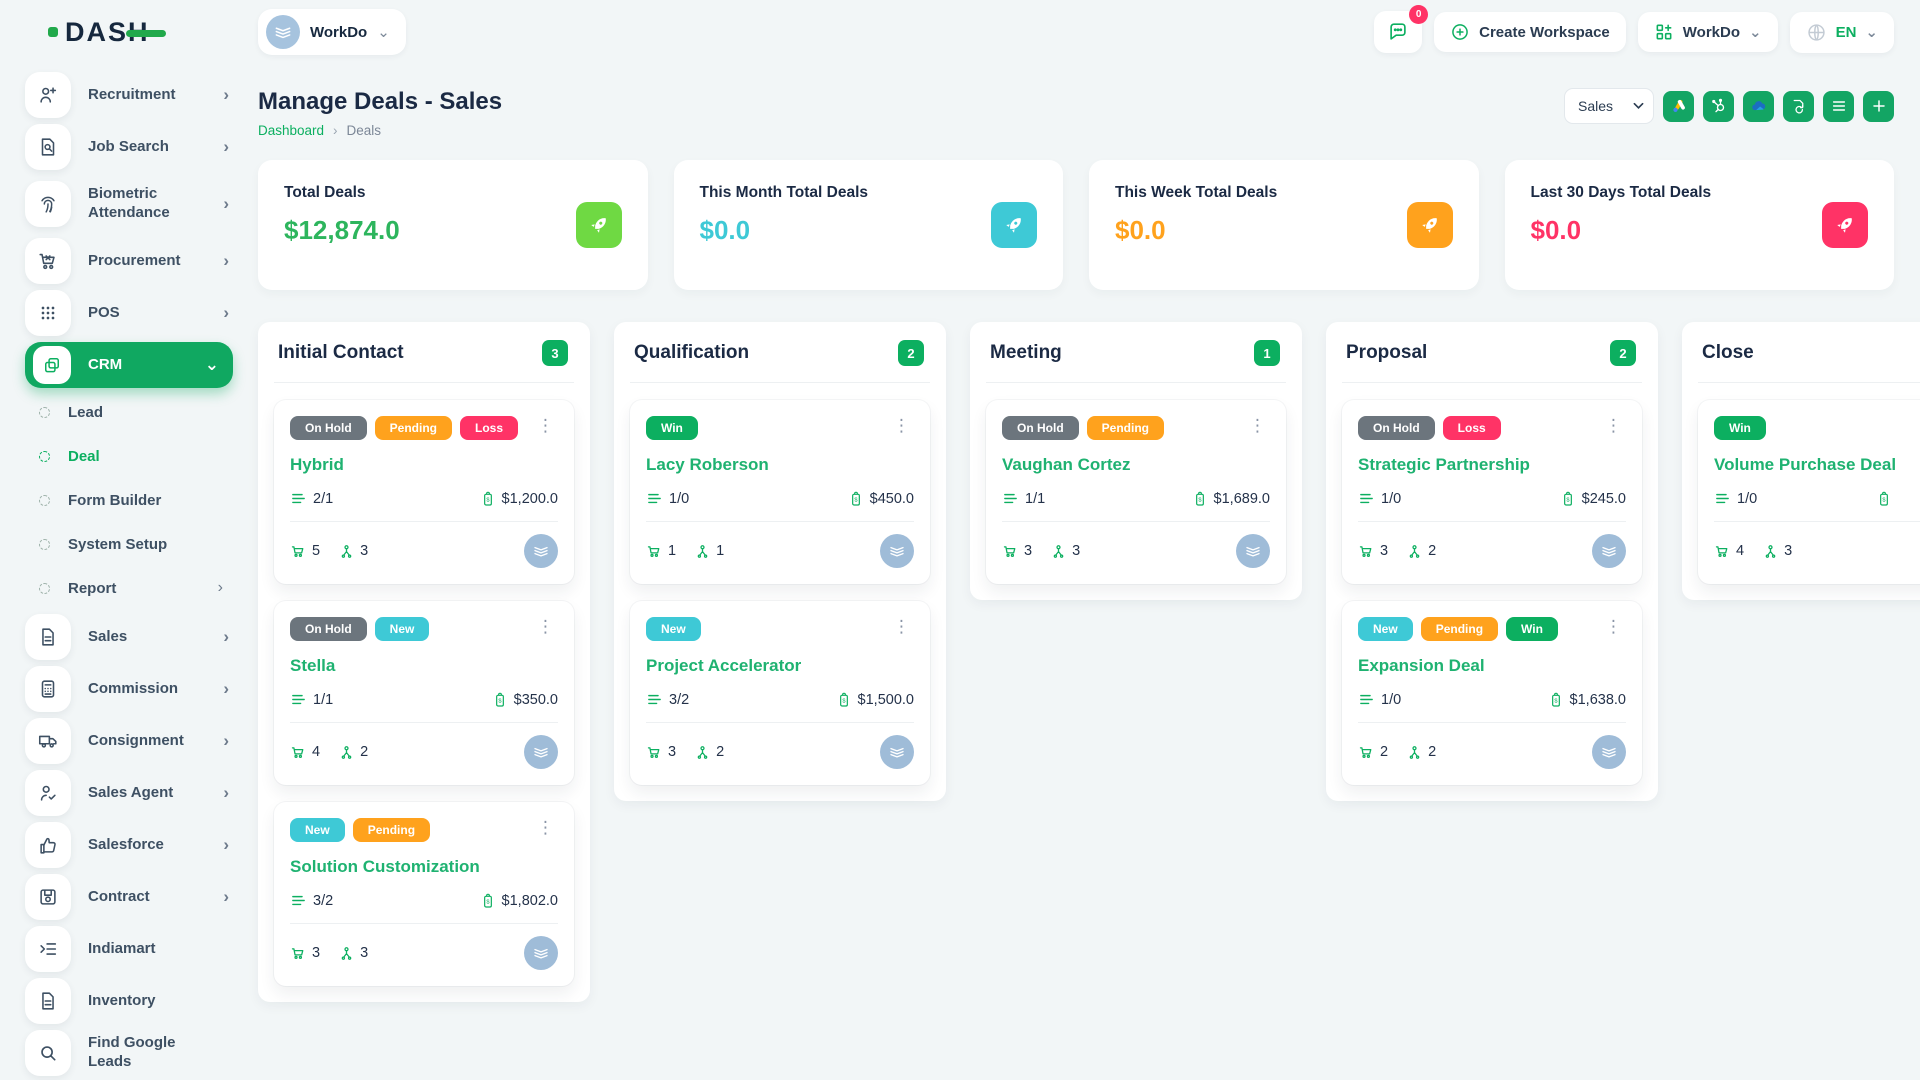  I want to click on chevron-down-icon: ⌄, so click(383, 32).